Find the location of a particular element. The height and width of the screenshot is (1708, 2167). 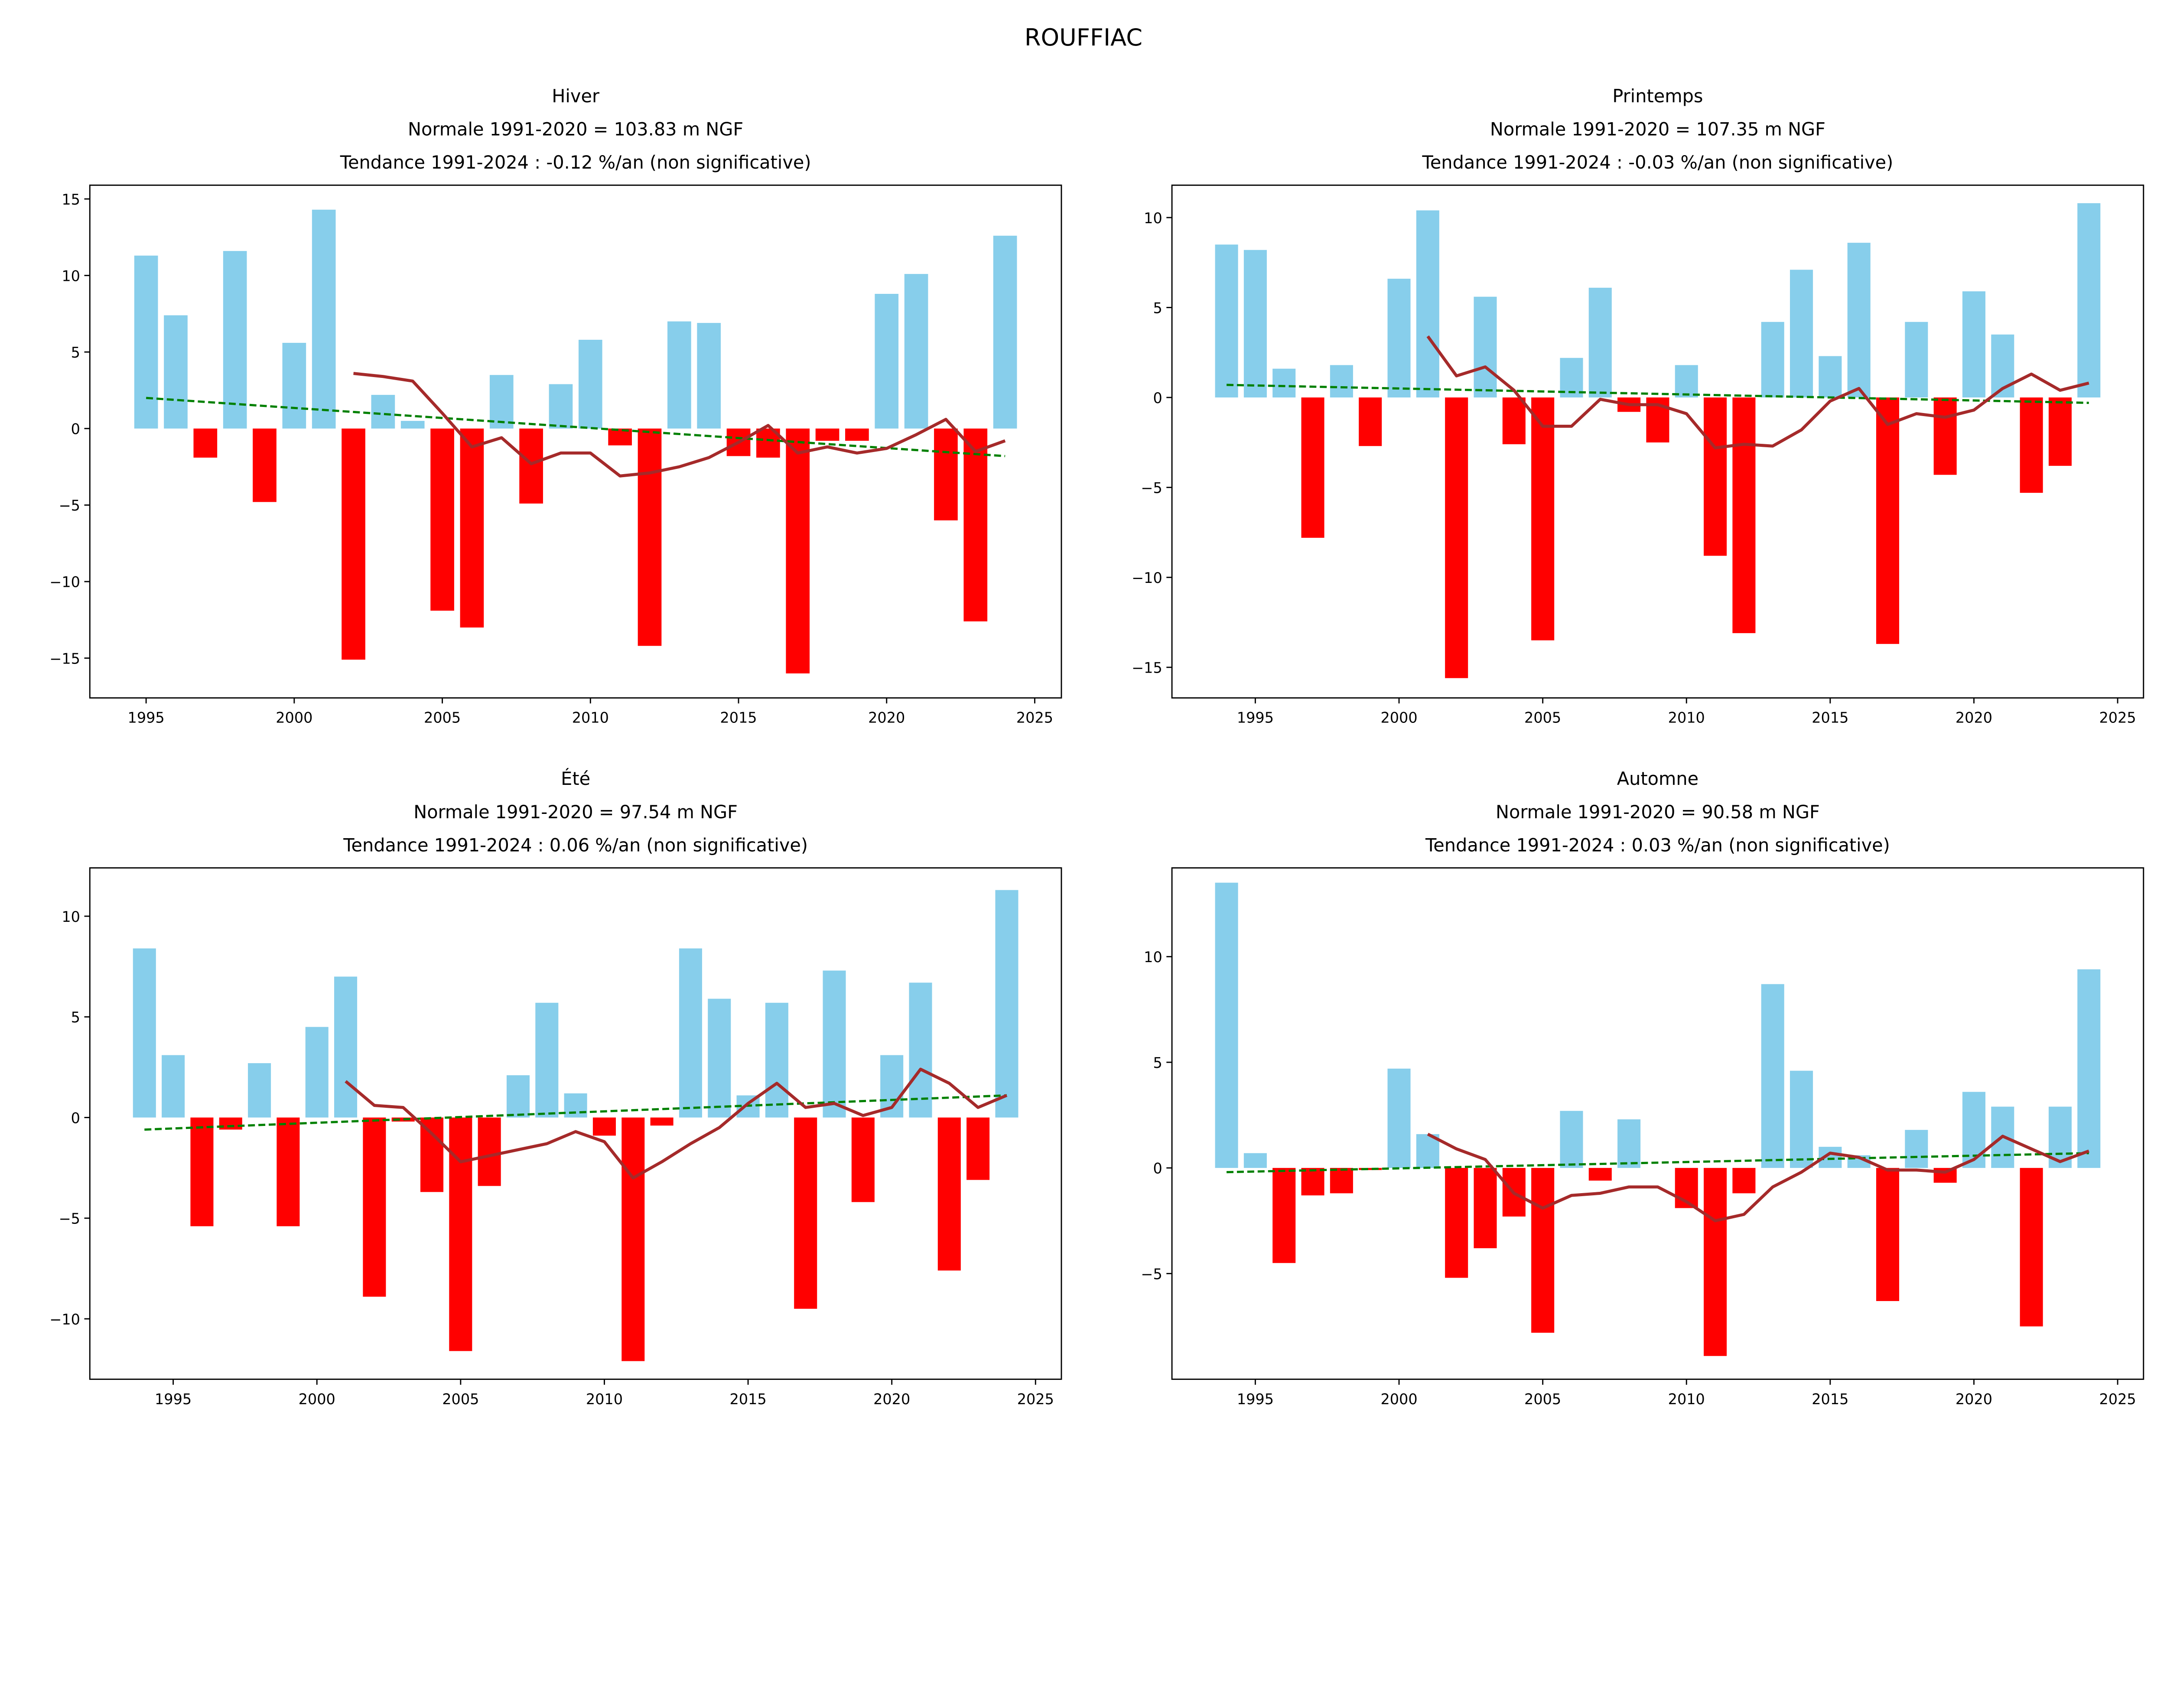

bar-2016 is located at coordinates (1859, 320).